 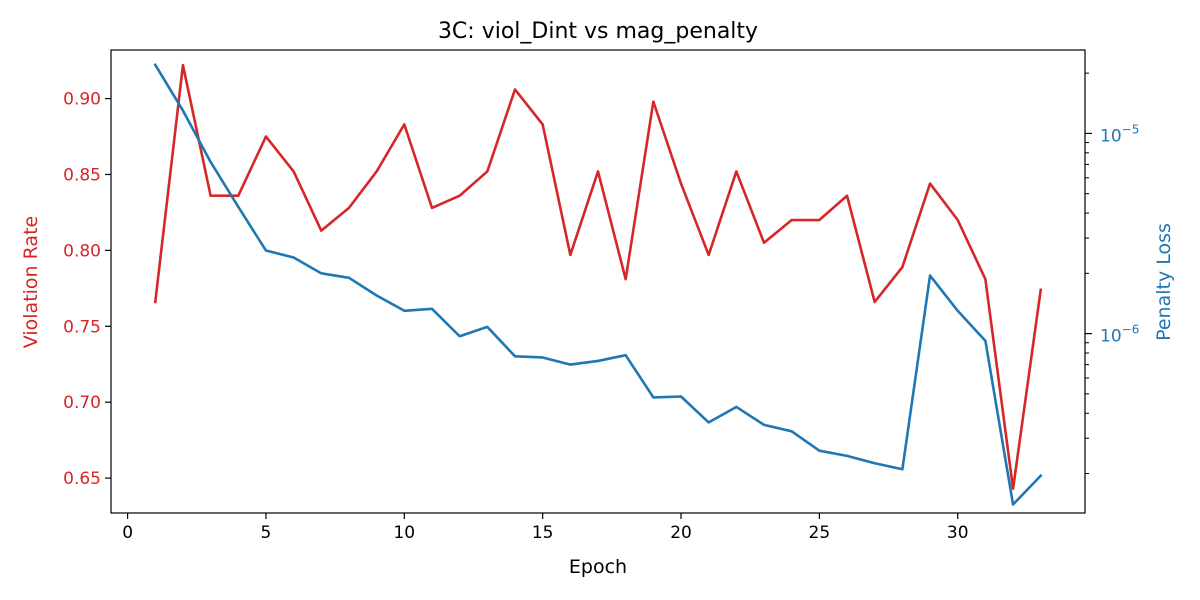 I want to click on left-axis-ticks: 0.65 0.70 0.75 0.80 0.85 0.90, so click(x=87, y=289).